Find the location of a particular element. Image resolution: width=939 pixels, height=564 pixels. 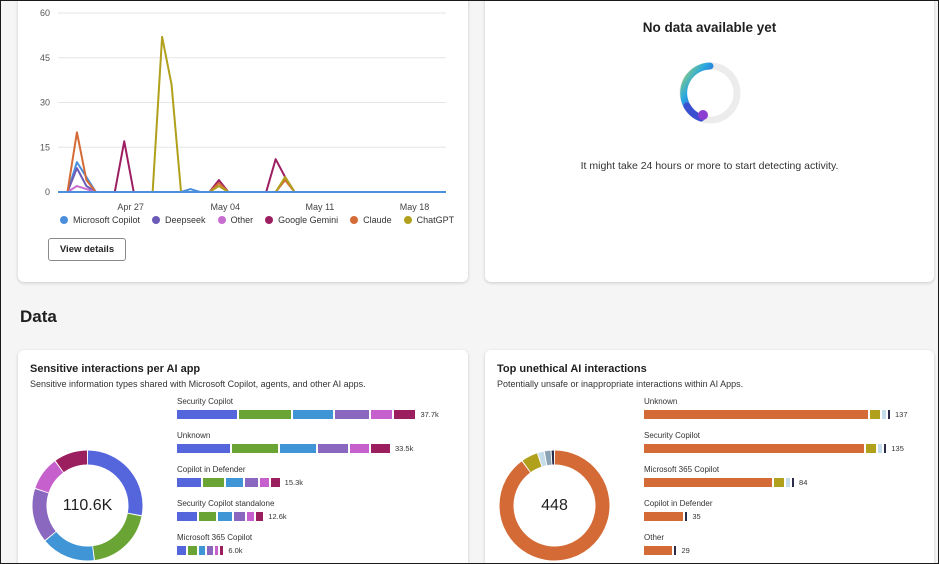

no-data-title: No data available yet is located at coordinates (709, 27).